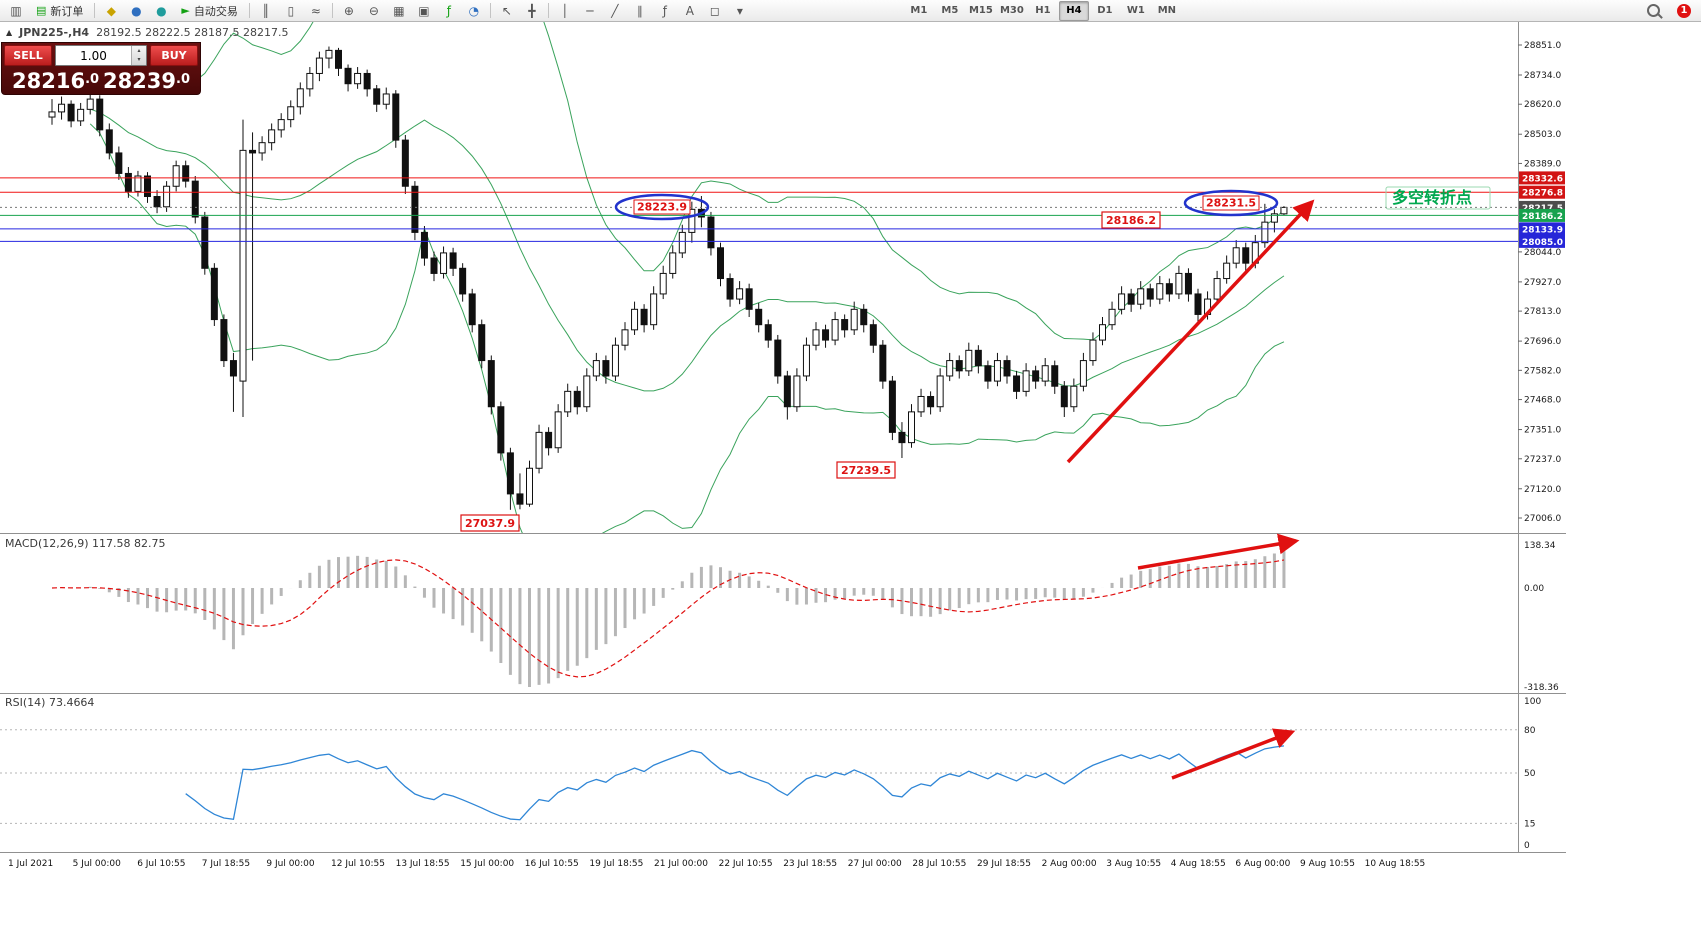  Describe the element at coordinates (590, 10) in the screenshot. I see `horizontal-line-icon: ─` at that location.